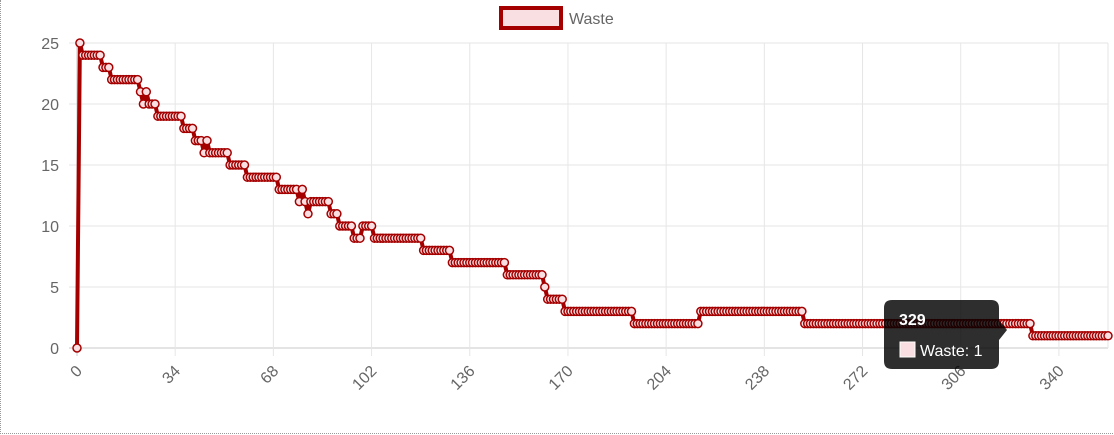 The image size is (1114, 435). Describe the element at coordinates (591, 19) in the screenshot. I see `legend-label: Waste` at that location.